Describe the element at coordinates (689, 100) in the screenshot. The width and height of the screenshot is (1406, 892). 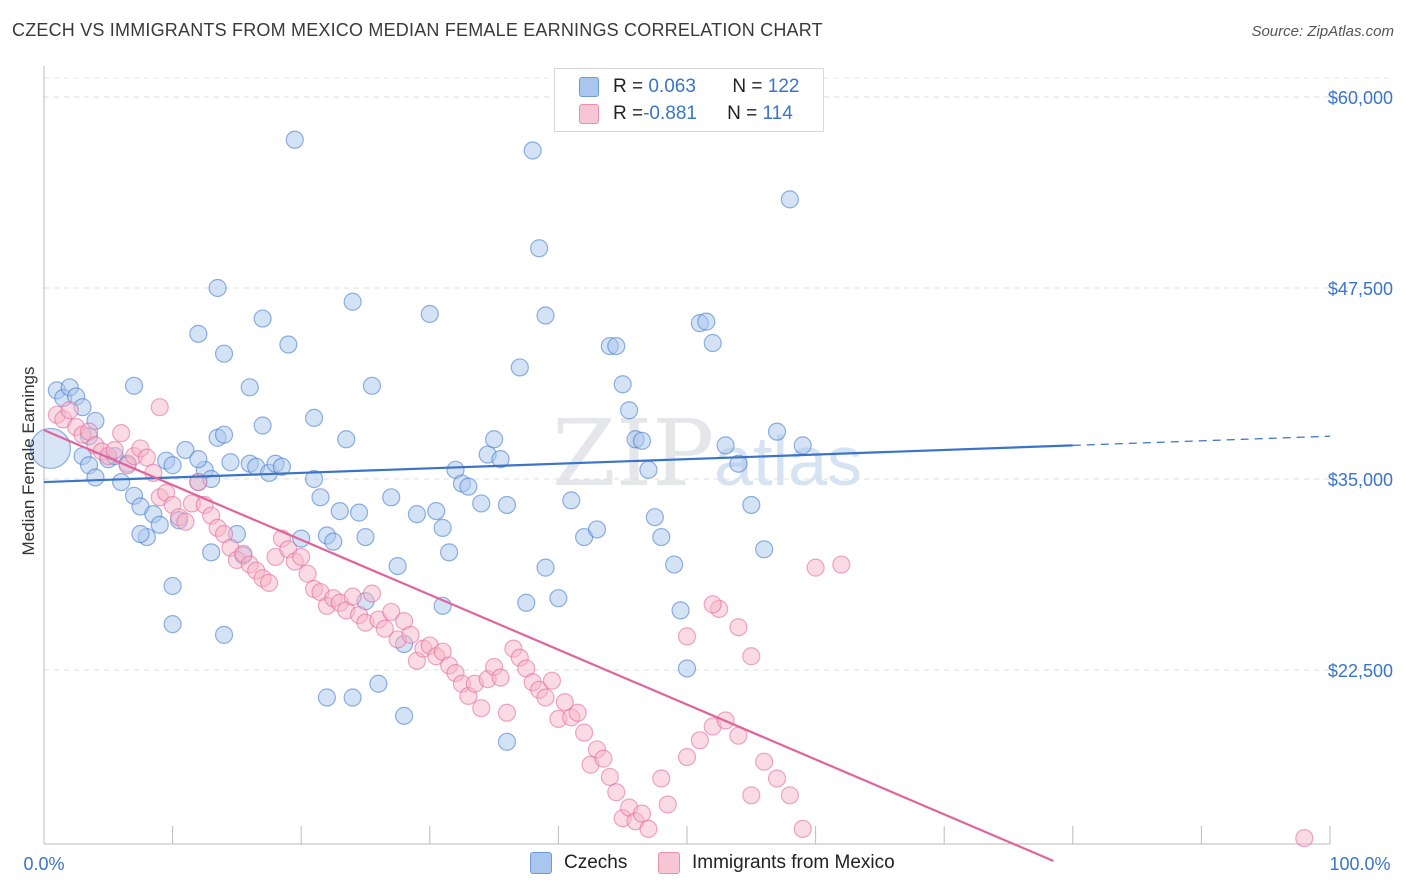
I see `correlation-legend: R = 0.063 N = 122 R = -0.881 N = 114` at that location.